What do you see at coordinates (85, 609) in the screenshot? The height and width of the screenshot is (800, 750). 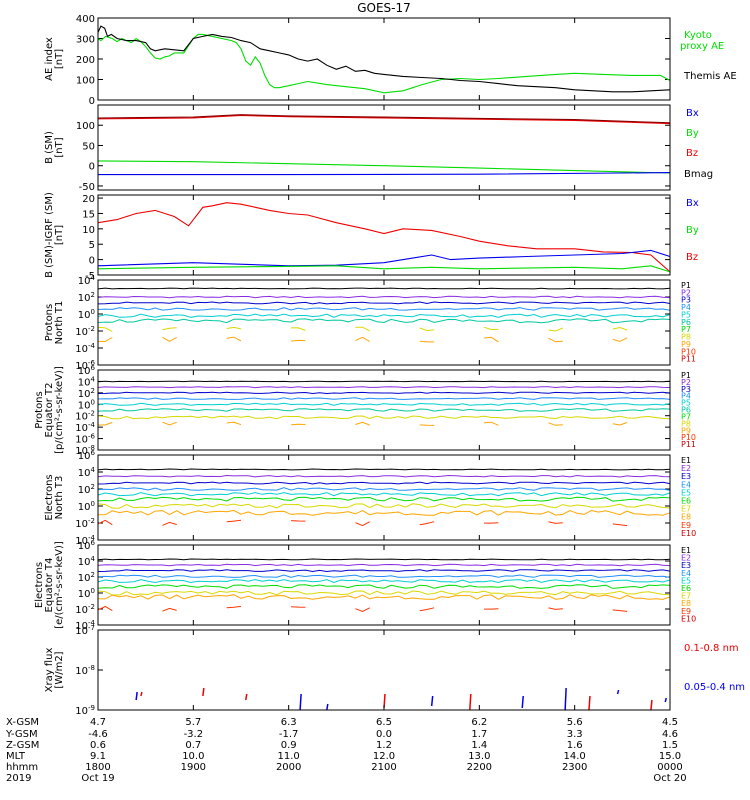 I see `y-tick-label: 10⁻²` at bounding box center [85, 609].